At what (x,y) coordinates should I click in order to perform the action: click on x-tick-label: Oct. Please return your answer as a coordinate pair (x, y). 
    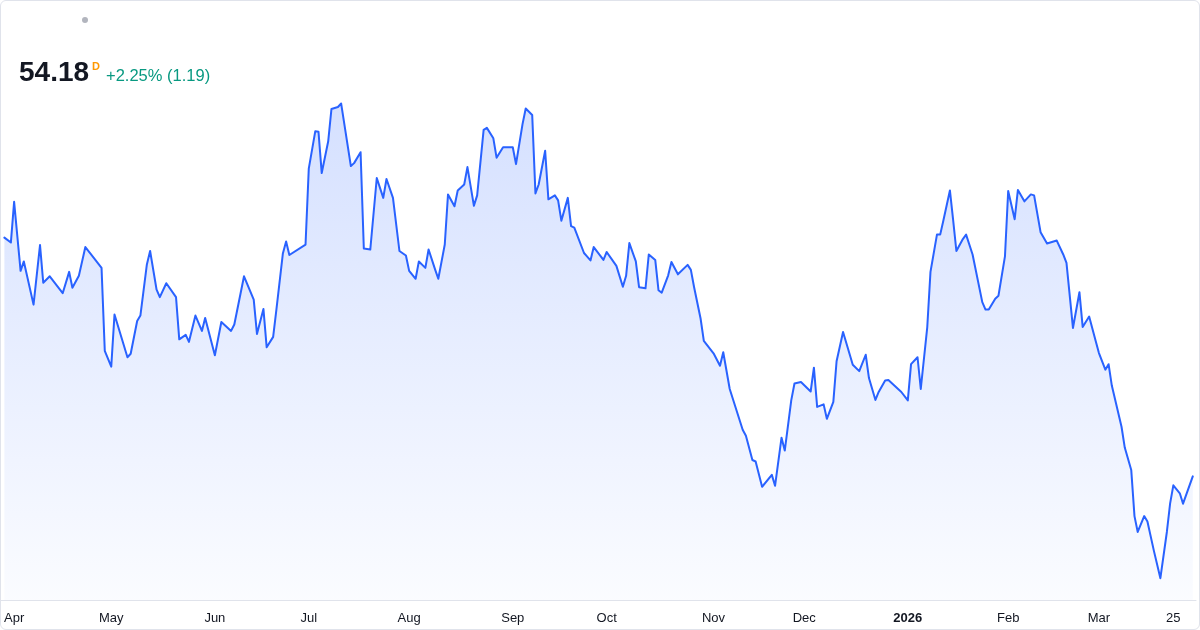
    Looking at the image, I should click on (607, 617).